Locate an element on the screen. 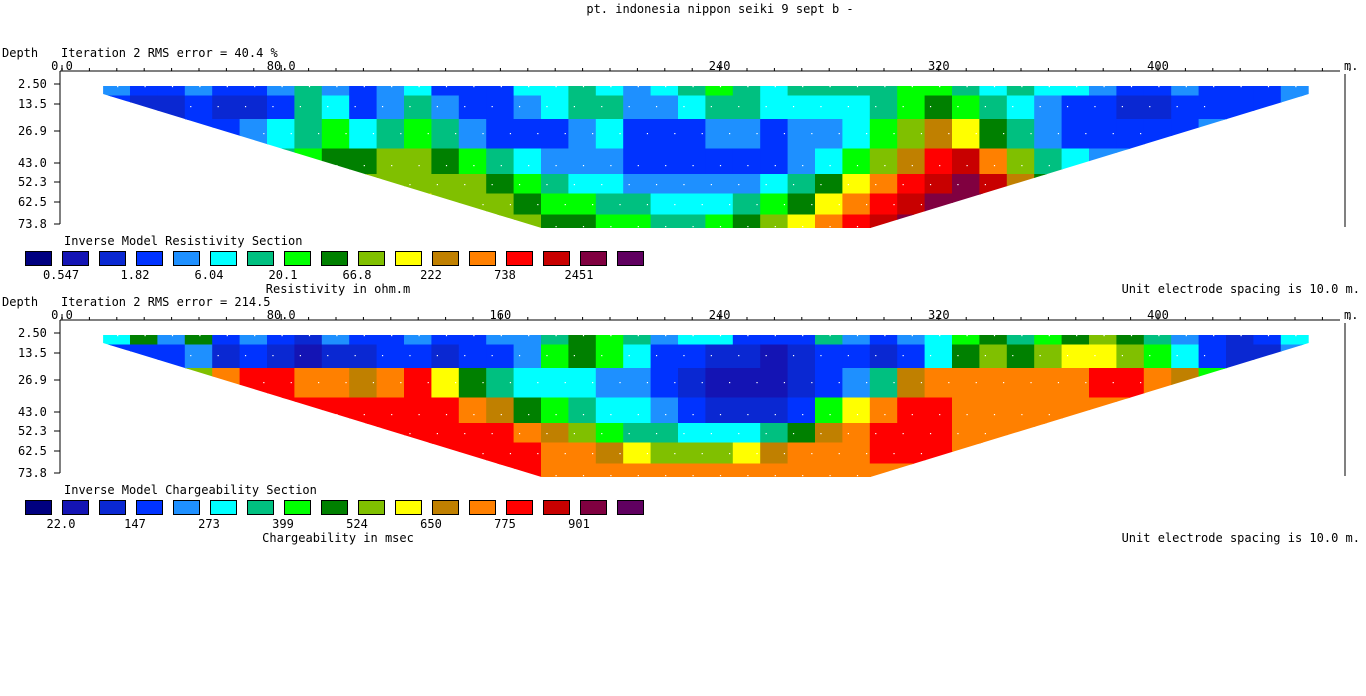 Image resolution: width=1366 pixels, height=696 pixels. depth-label: Depth is located at coordinates (20, 302).